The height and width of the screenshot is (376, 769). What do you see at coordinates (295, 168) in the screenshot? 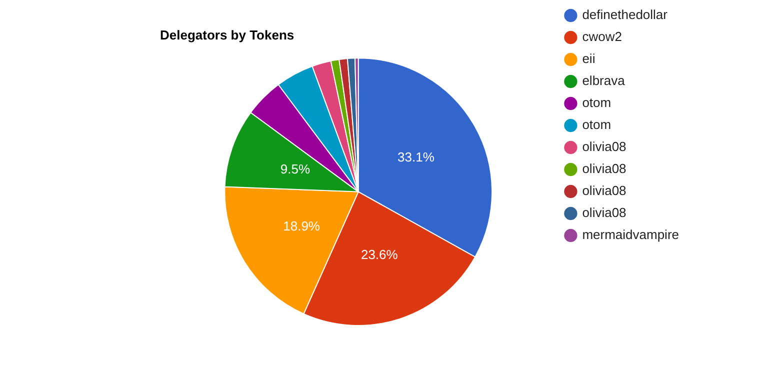
I see `data-label: 9.5%` at bounding box center [295, 168].